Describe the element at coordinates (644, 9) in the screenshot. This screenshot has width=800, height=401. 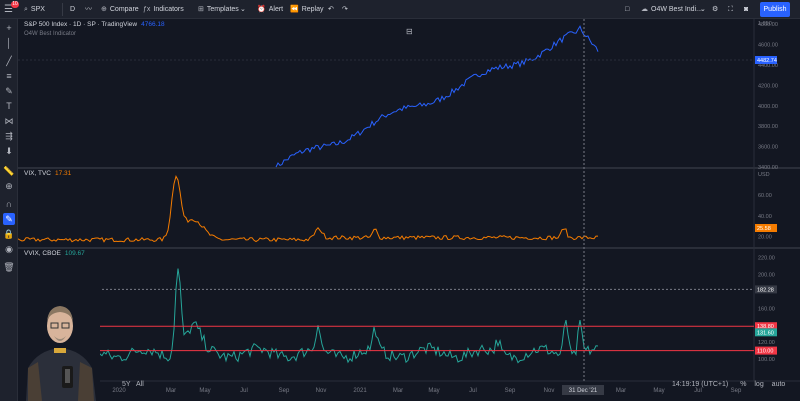
I see `cloud-icon: ☁` at that location.